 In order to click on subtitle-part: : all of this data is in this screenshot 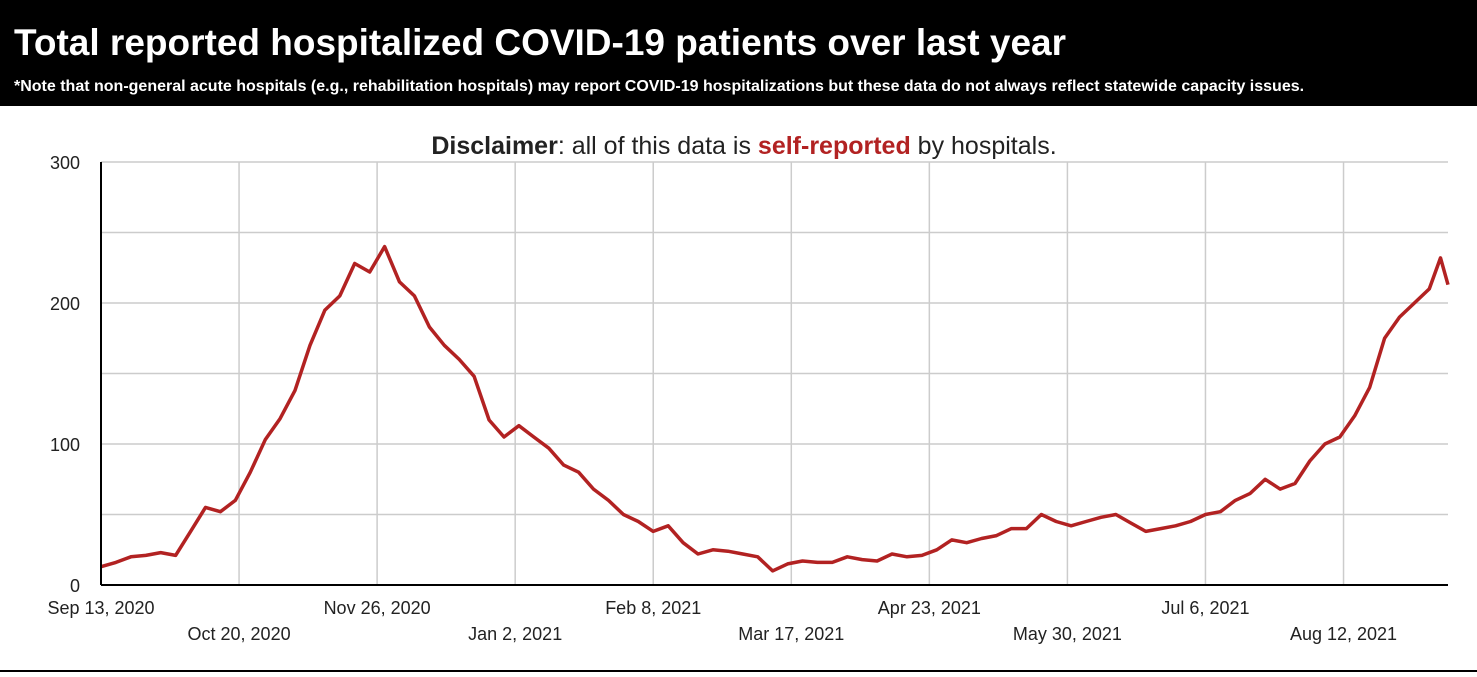, I will do `click(658, 146)`.